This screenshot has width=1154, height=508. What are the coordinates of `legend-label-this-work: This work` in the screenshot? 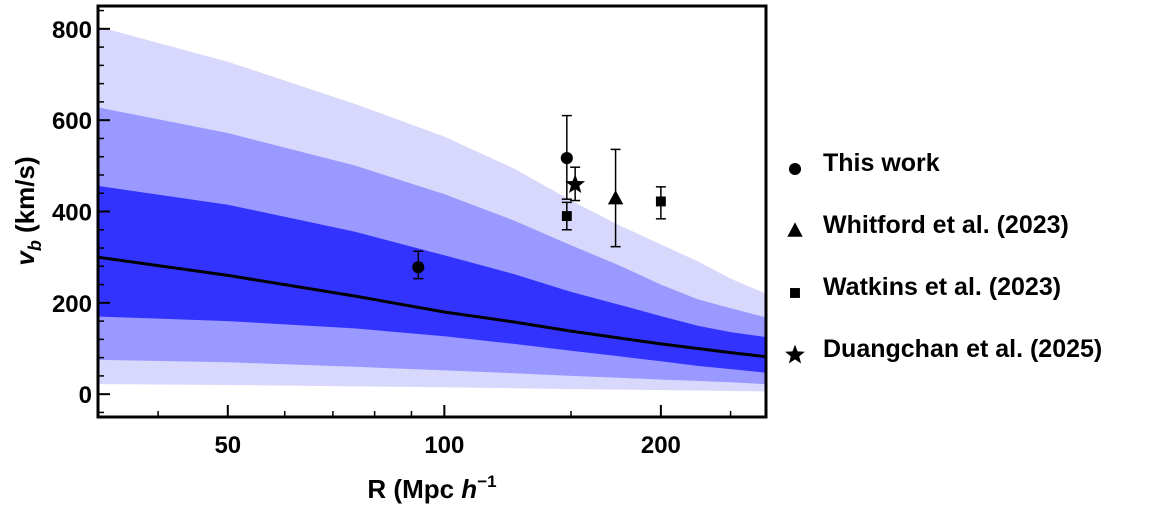 It's located at (881, 163).